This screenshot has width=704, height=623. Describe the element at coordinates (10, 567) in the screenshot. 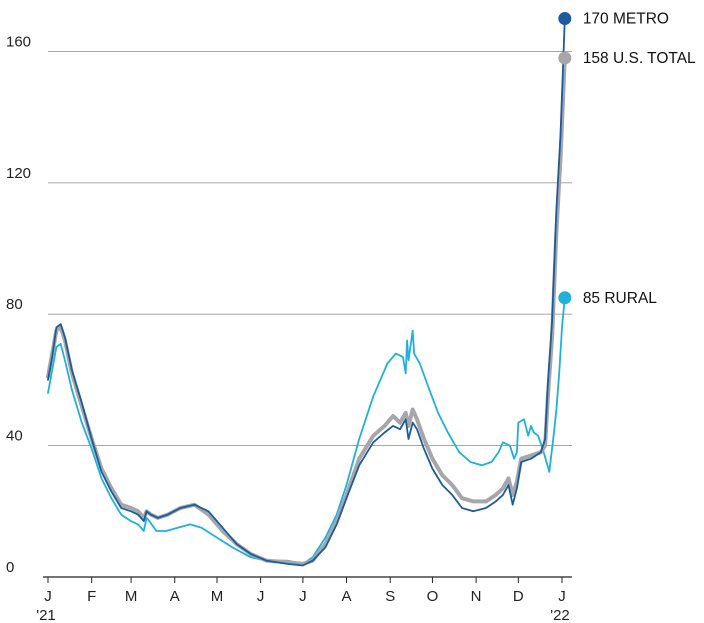

I see `y-tick-label: 0` at that location.